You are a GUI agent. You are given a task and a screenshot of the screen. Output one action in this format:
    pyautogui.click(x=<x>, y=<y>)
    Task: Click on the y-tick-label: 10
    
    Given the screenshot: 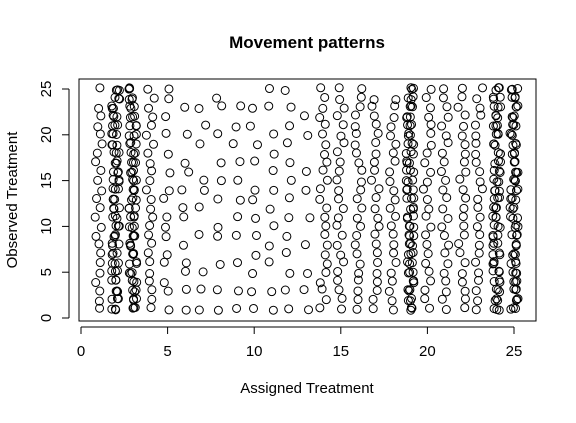 What is the action you would take?
    pyautogui.click(x=46, y=226)
    